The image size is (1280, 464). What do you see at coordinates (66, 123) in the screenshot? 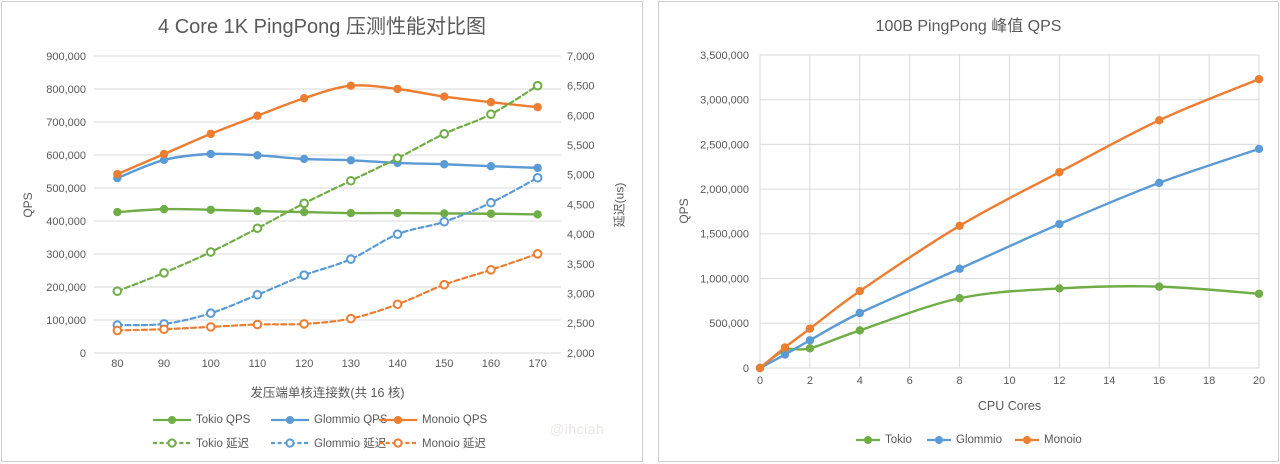
I see `svg-text: 700,000` at bounding box center [66, 123].